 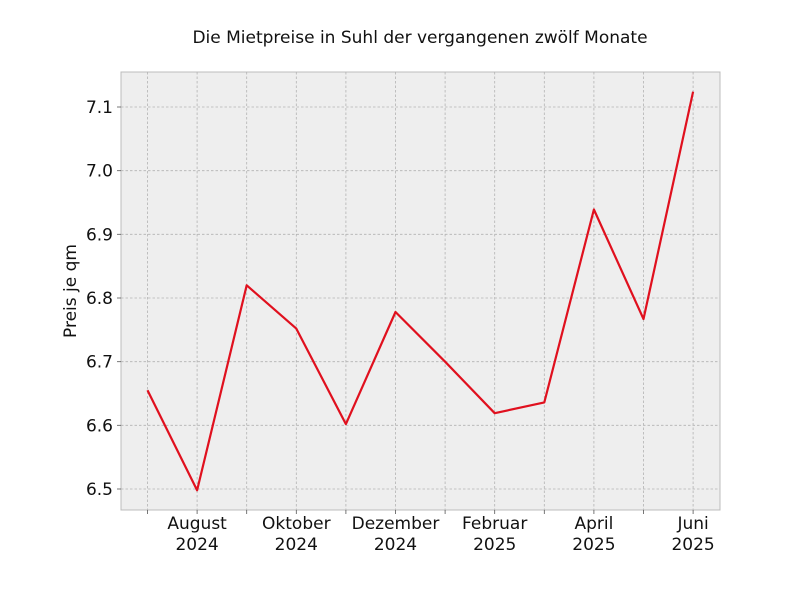 What do you see at coordinates (396, 524) in the screenshot?
I see `x-tick-label: Dezember` at bounding box center [396, 524].